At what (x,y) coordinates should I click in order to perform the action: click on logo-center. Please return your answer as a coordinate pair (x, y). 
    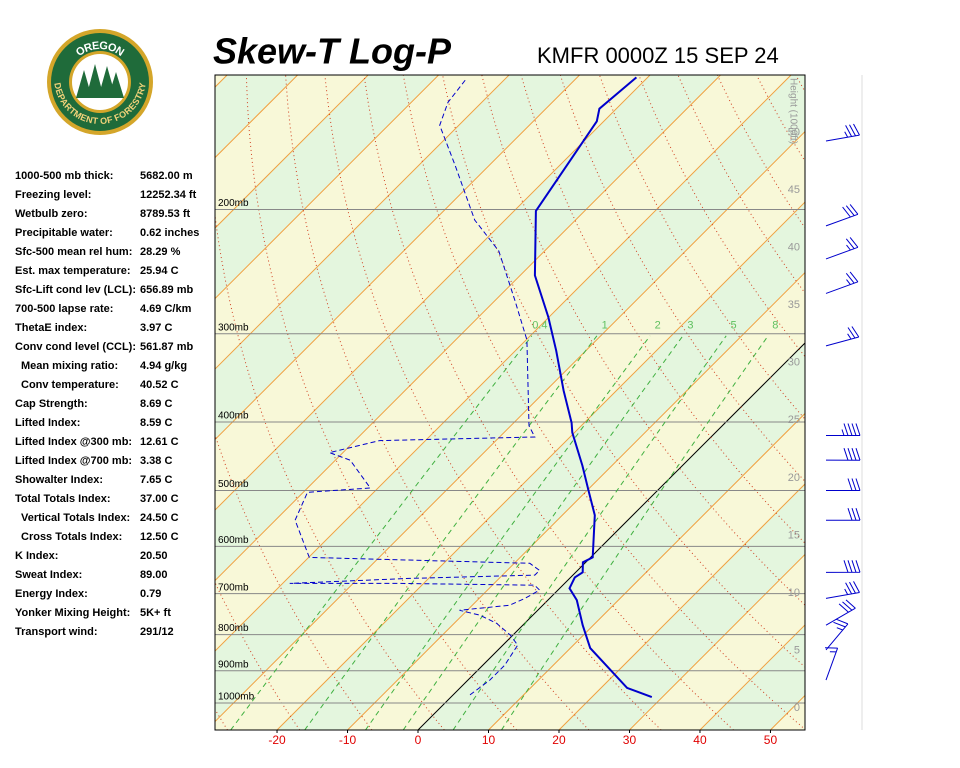
    Looking at the image, I should click on (100, 82).